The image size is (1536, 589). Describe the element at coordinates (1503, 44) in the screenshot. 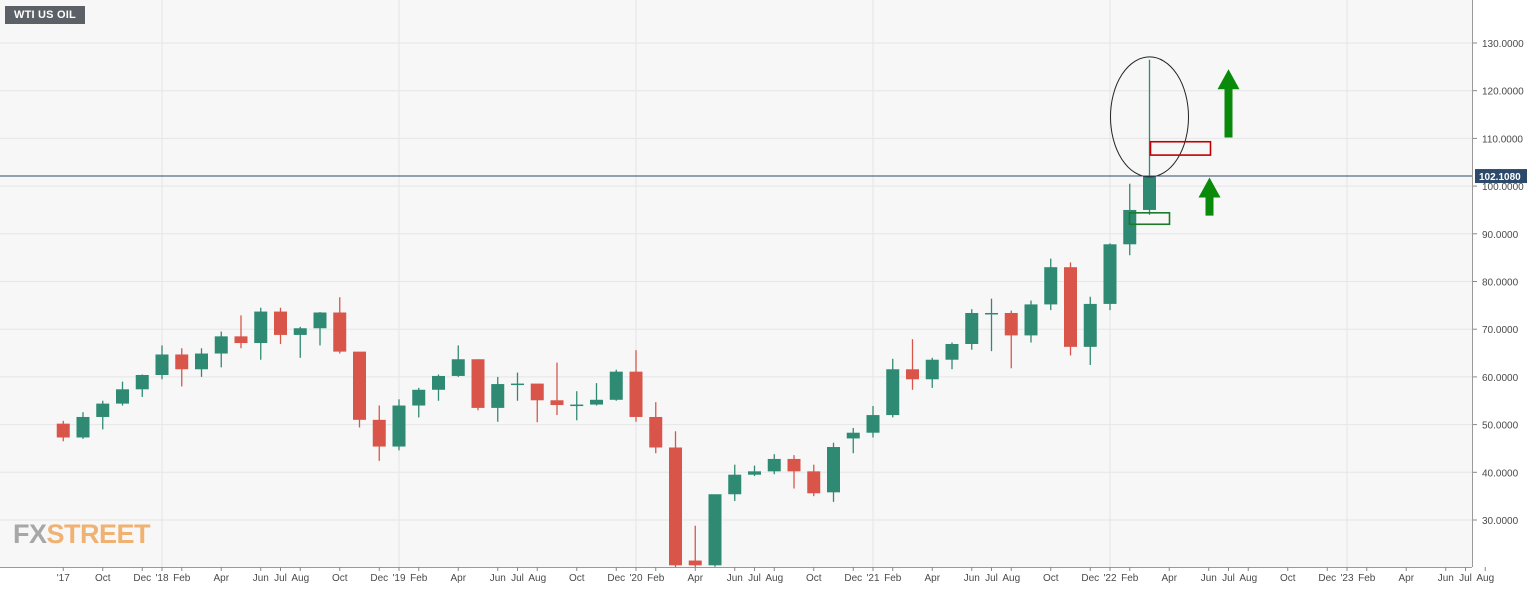

I see `y-tick-label: 130.0000` at that location.